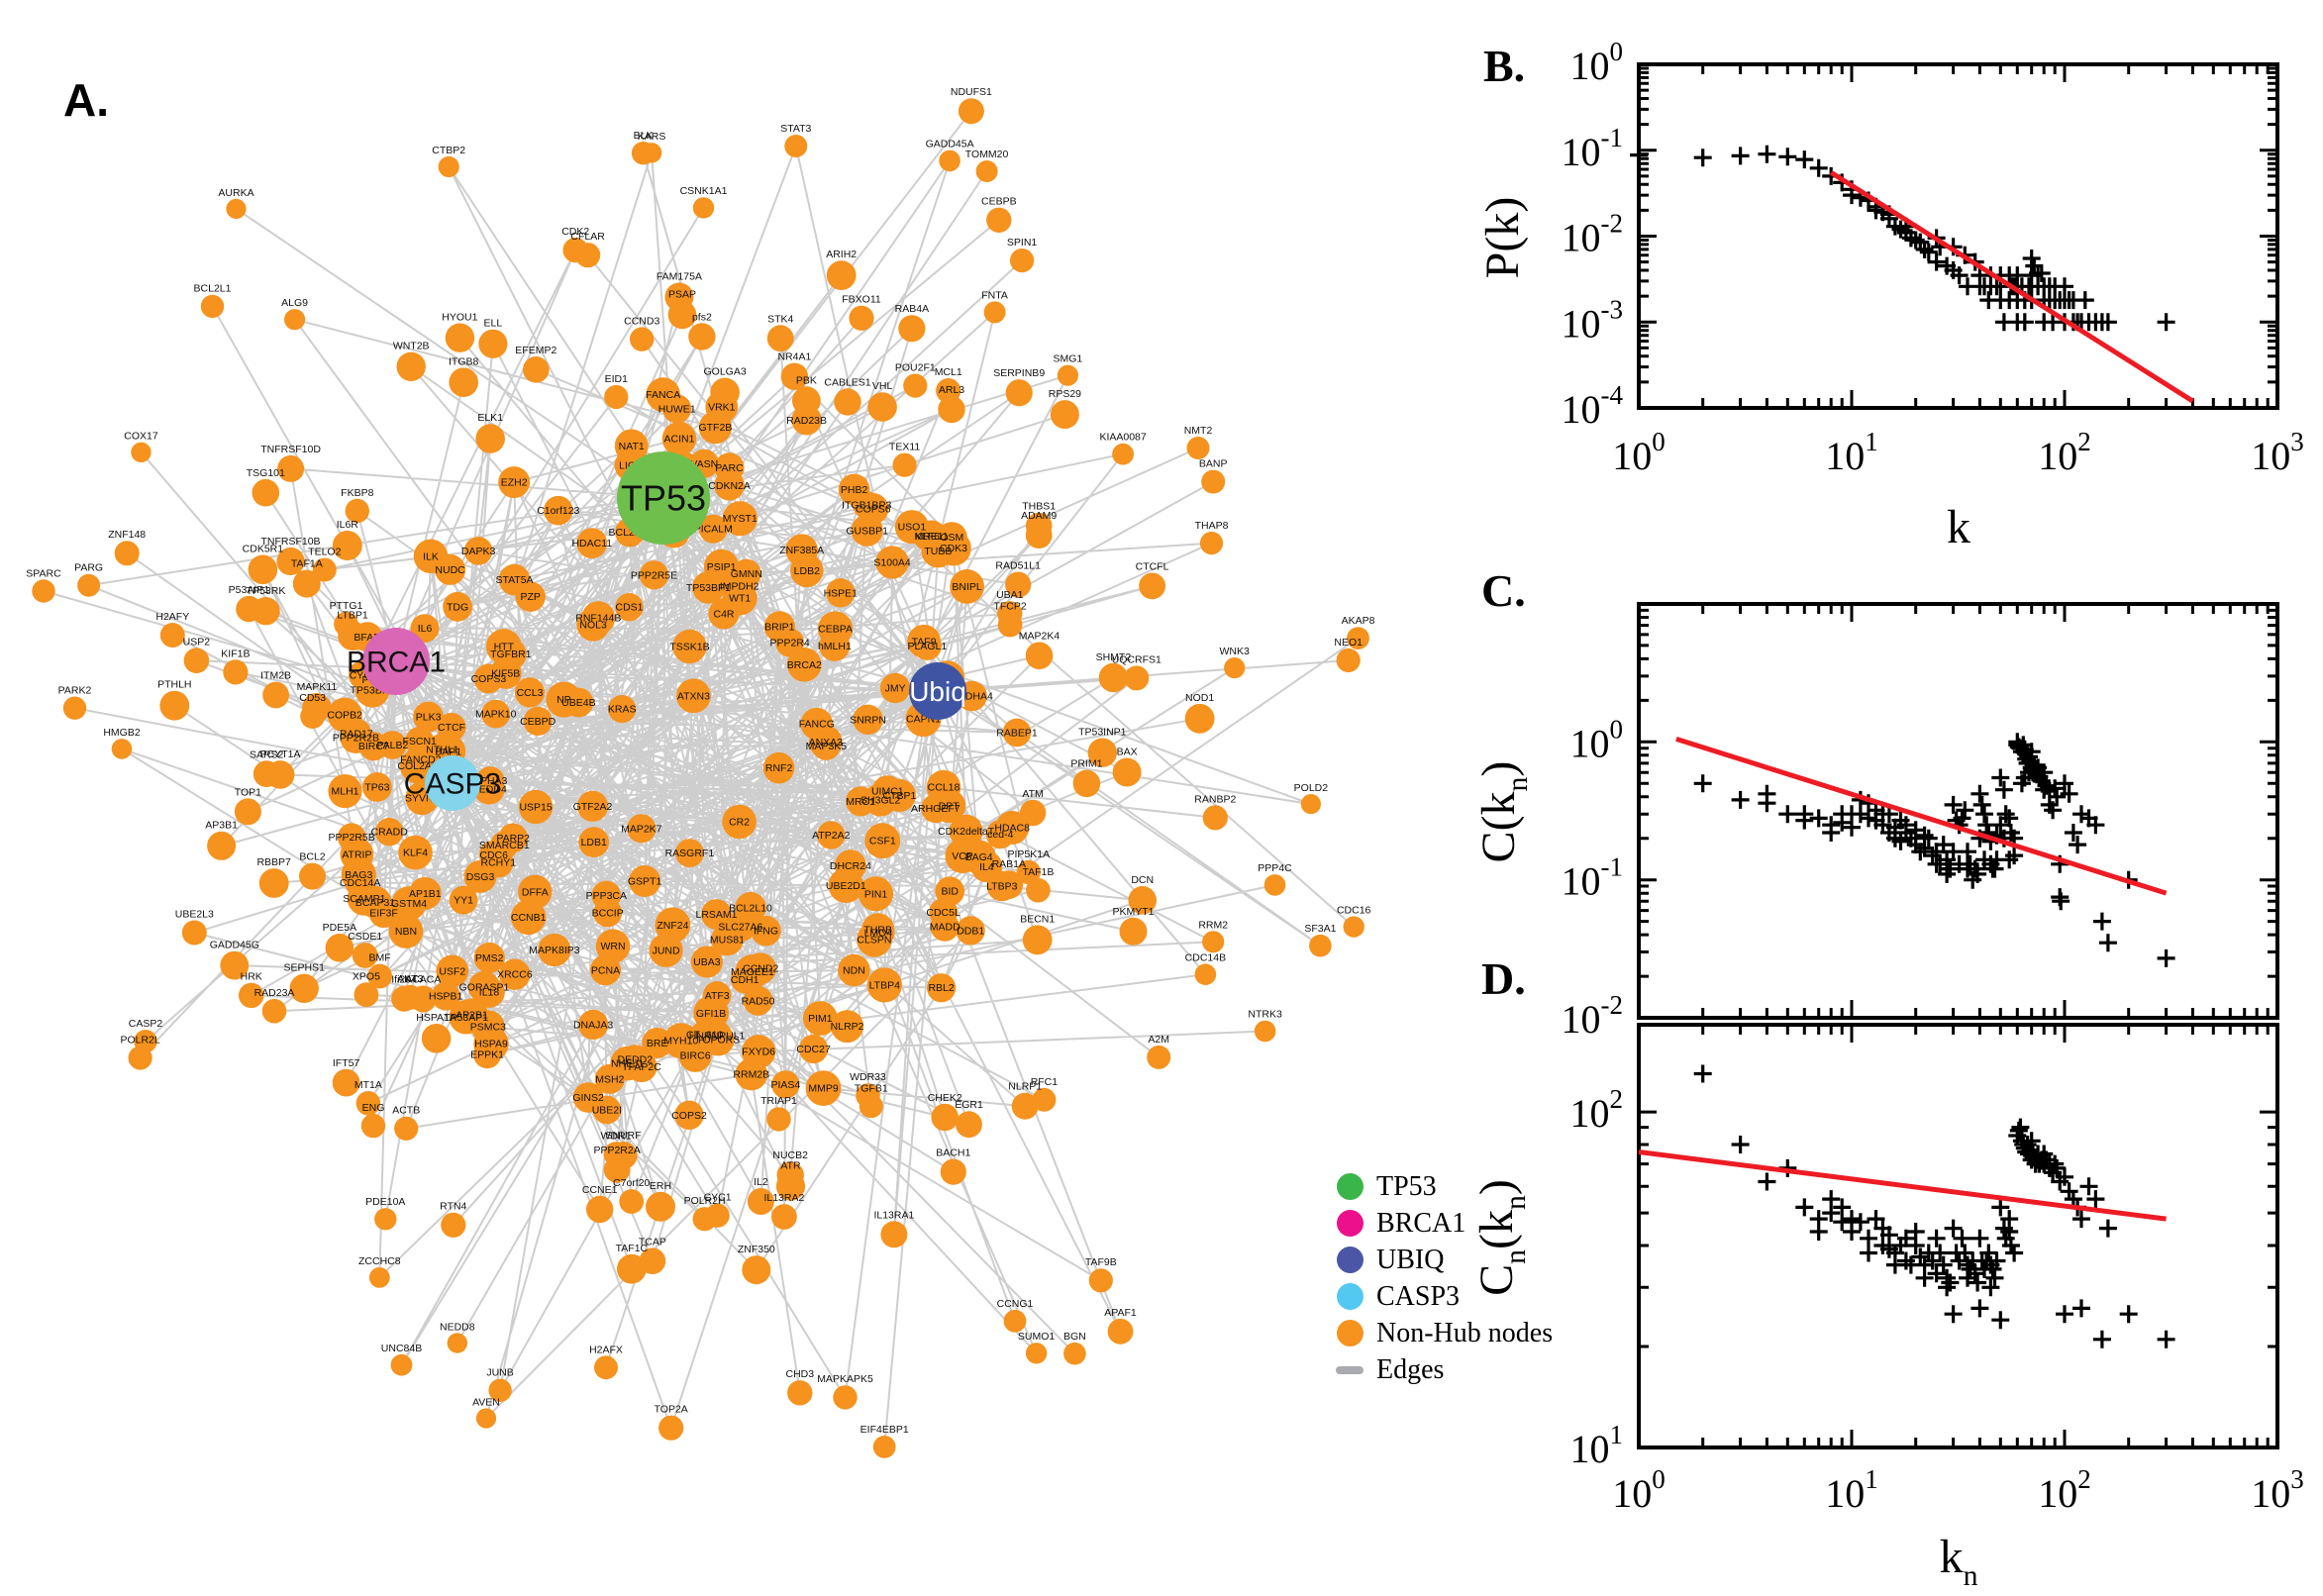  What do you see at coordinates (1235, 651) in the screenshot?
I see `svg-text: WNK3` at bounding box center [1235, 651].